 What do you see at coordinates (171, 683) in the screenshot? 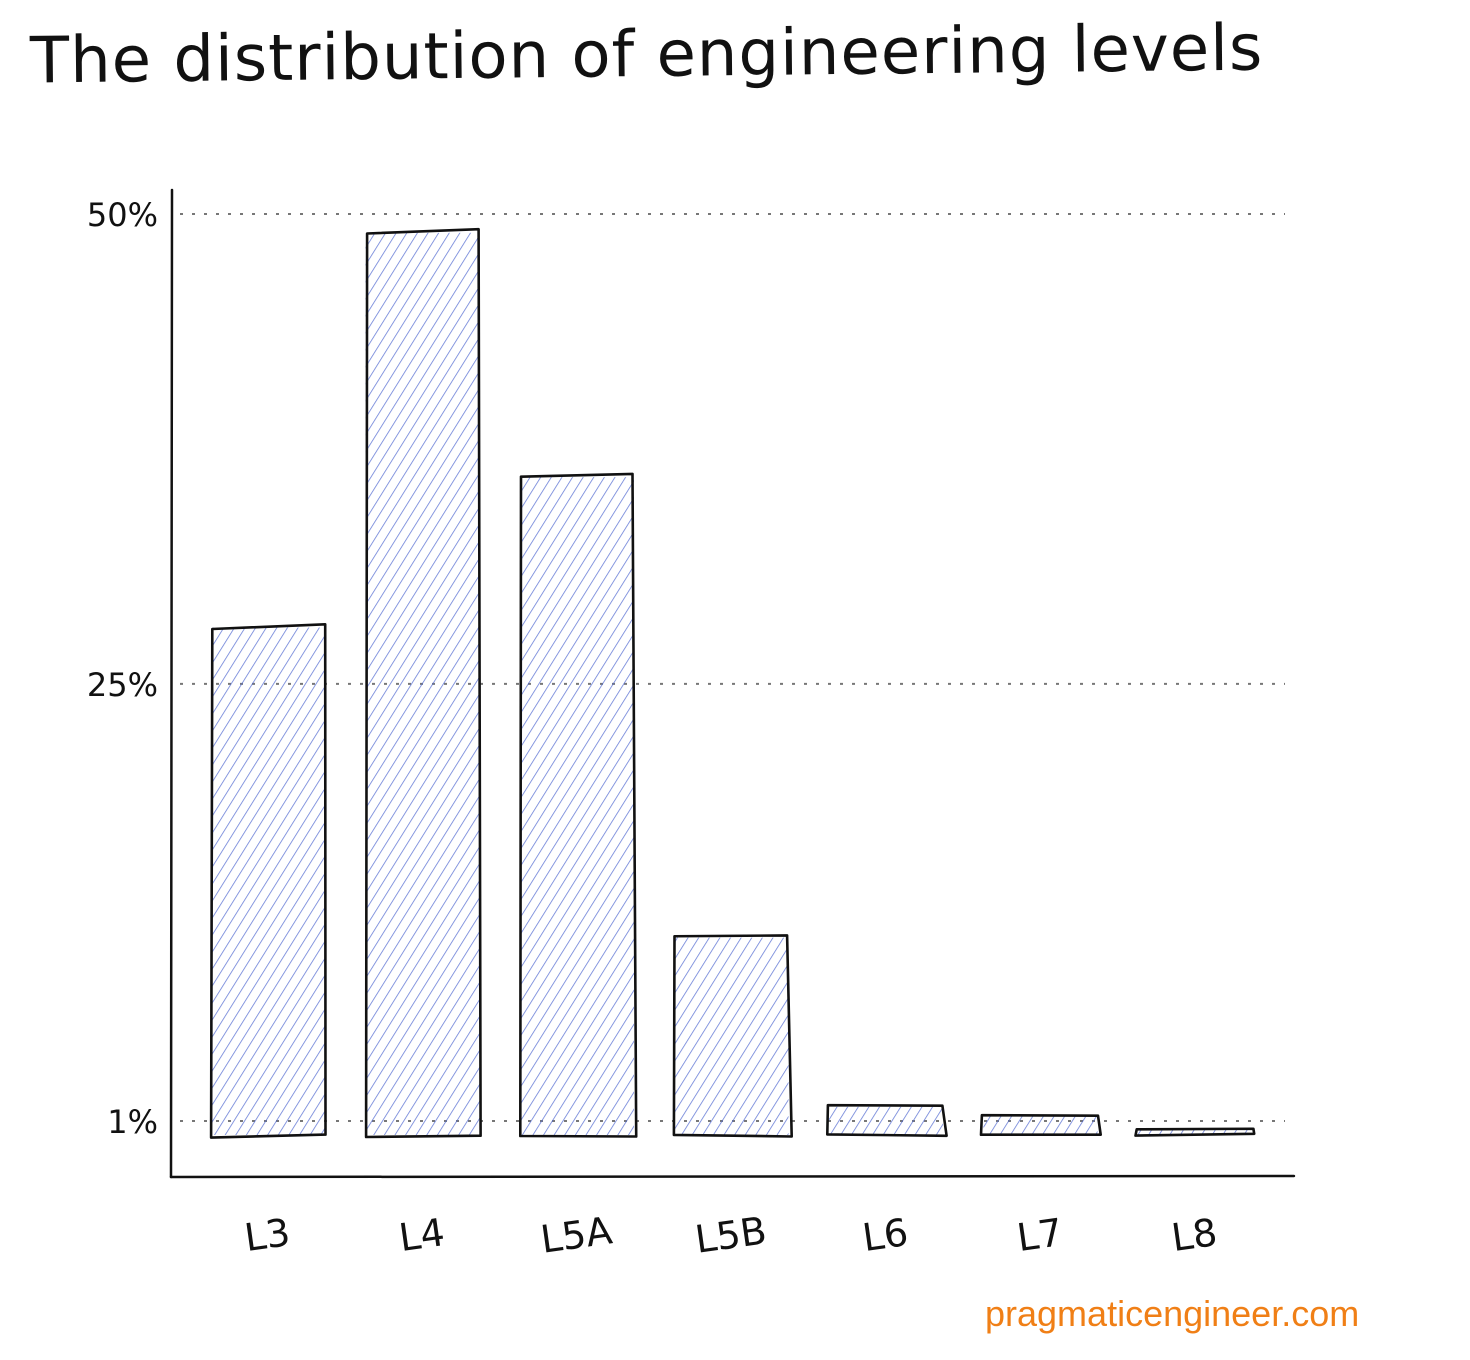
I see `y-axis` at bounding box center [171, 683].